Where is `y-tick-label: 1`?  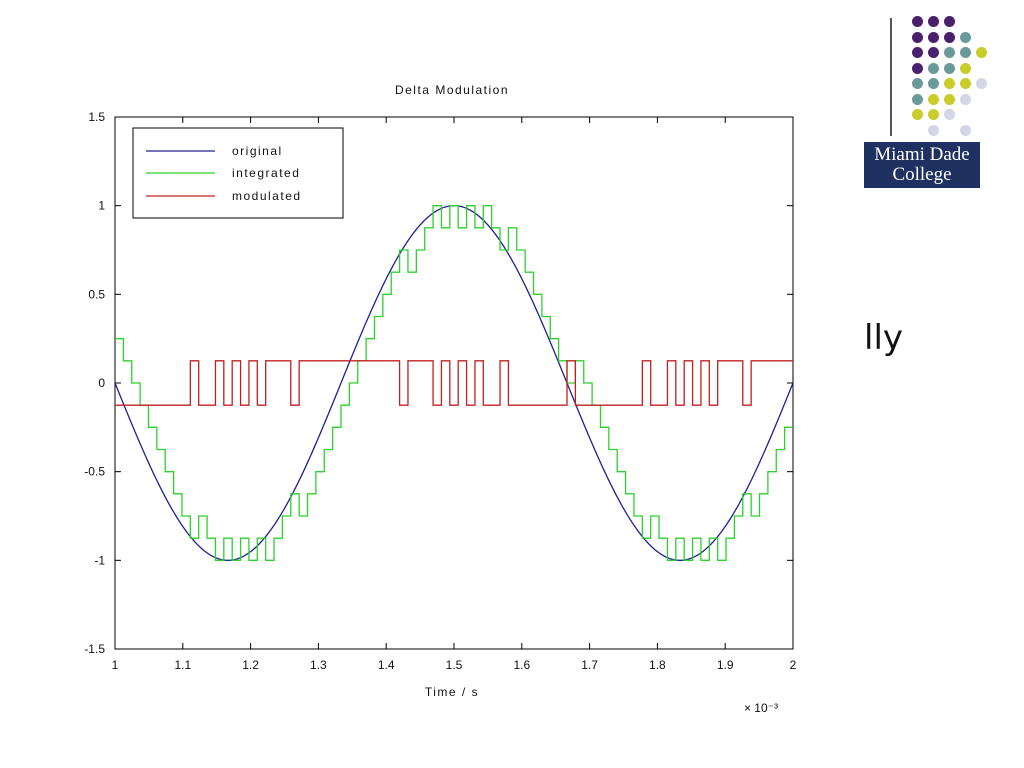 y-tick-label: 1 is located at coordinates (101, 206).